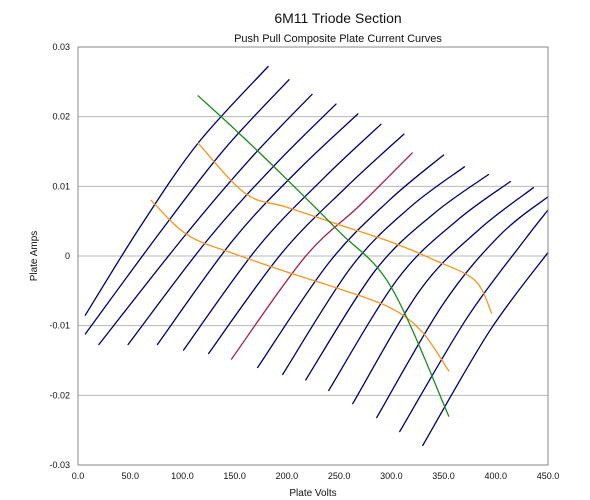 Image resolution: width=590 pixels, height=500 pixels. What do you see at coordinates (59, 326) in the screenshot?
I see `y-tick-label: -0.01` at bounding box center [59, 326].